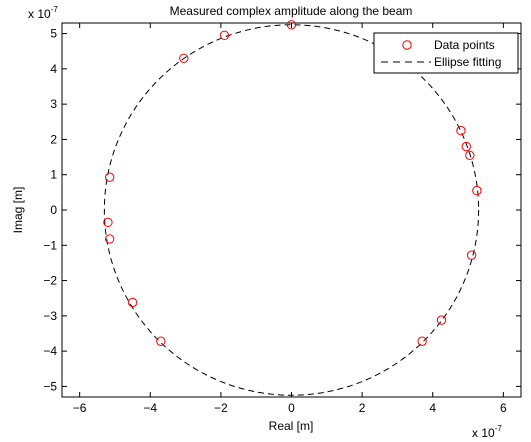 This screenshot has height=442, width=531. Describe the element at coordinates (18, 210) in the screenshot. I see `y-axis-label: Imag [m]` at that location.